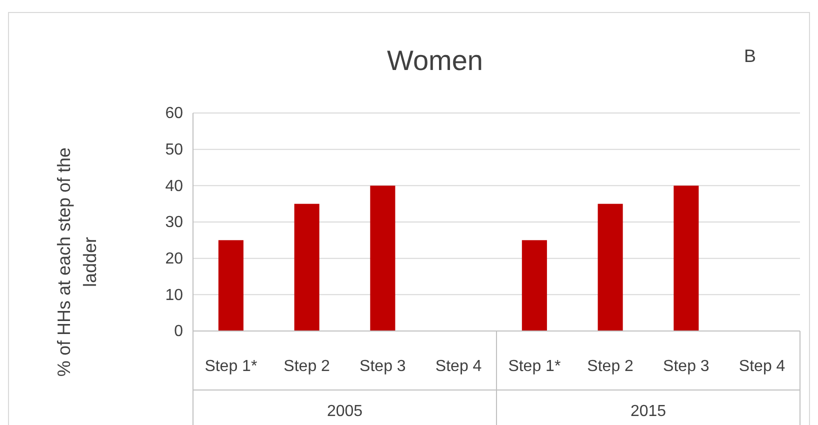  I want to click on chart-title: Women, so click(435, 60).